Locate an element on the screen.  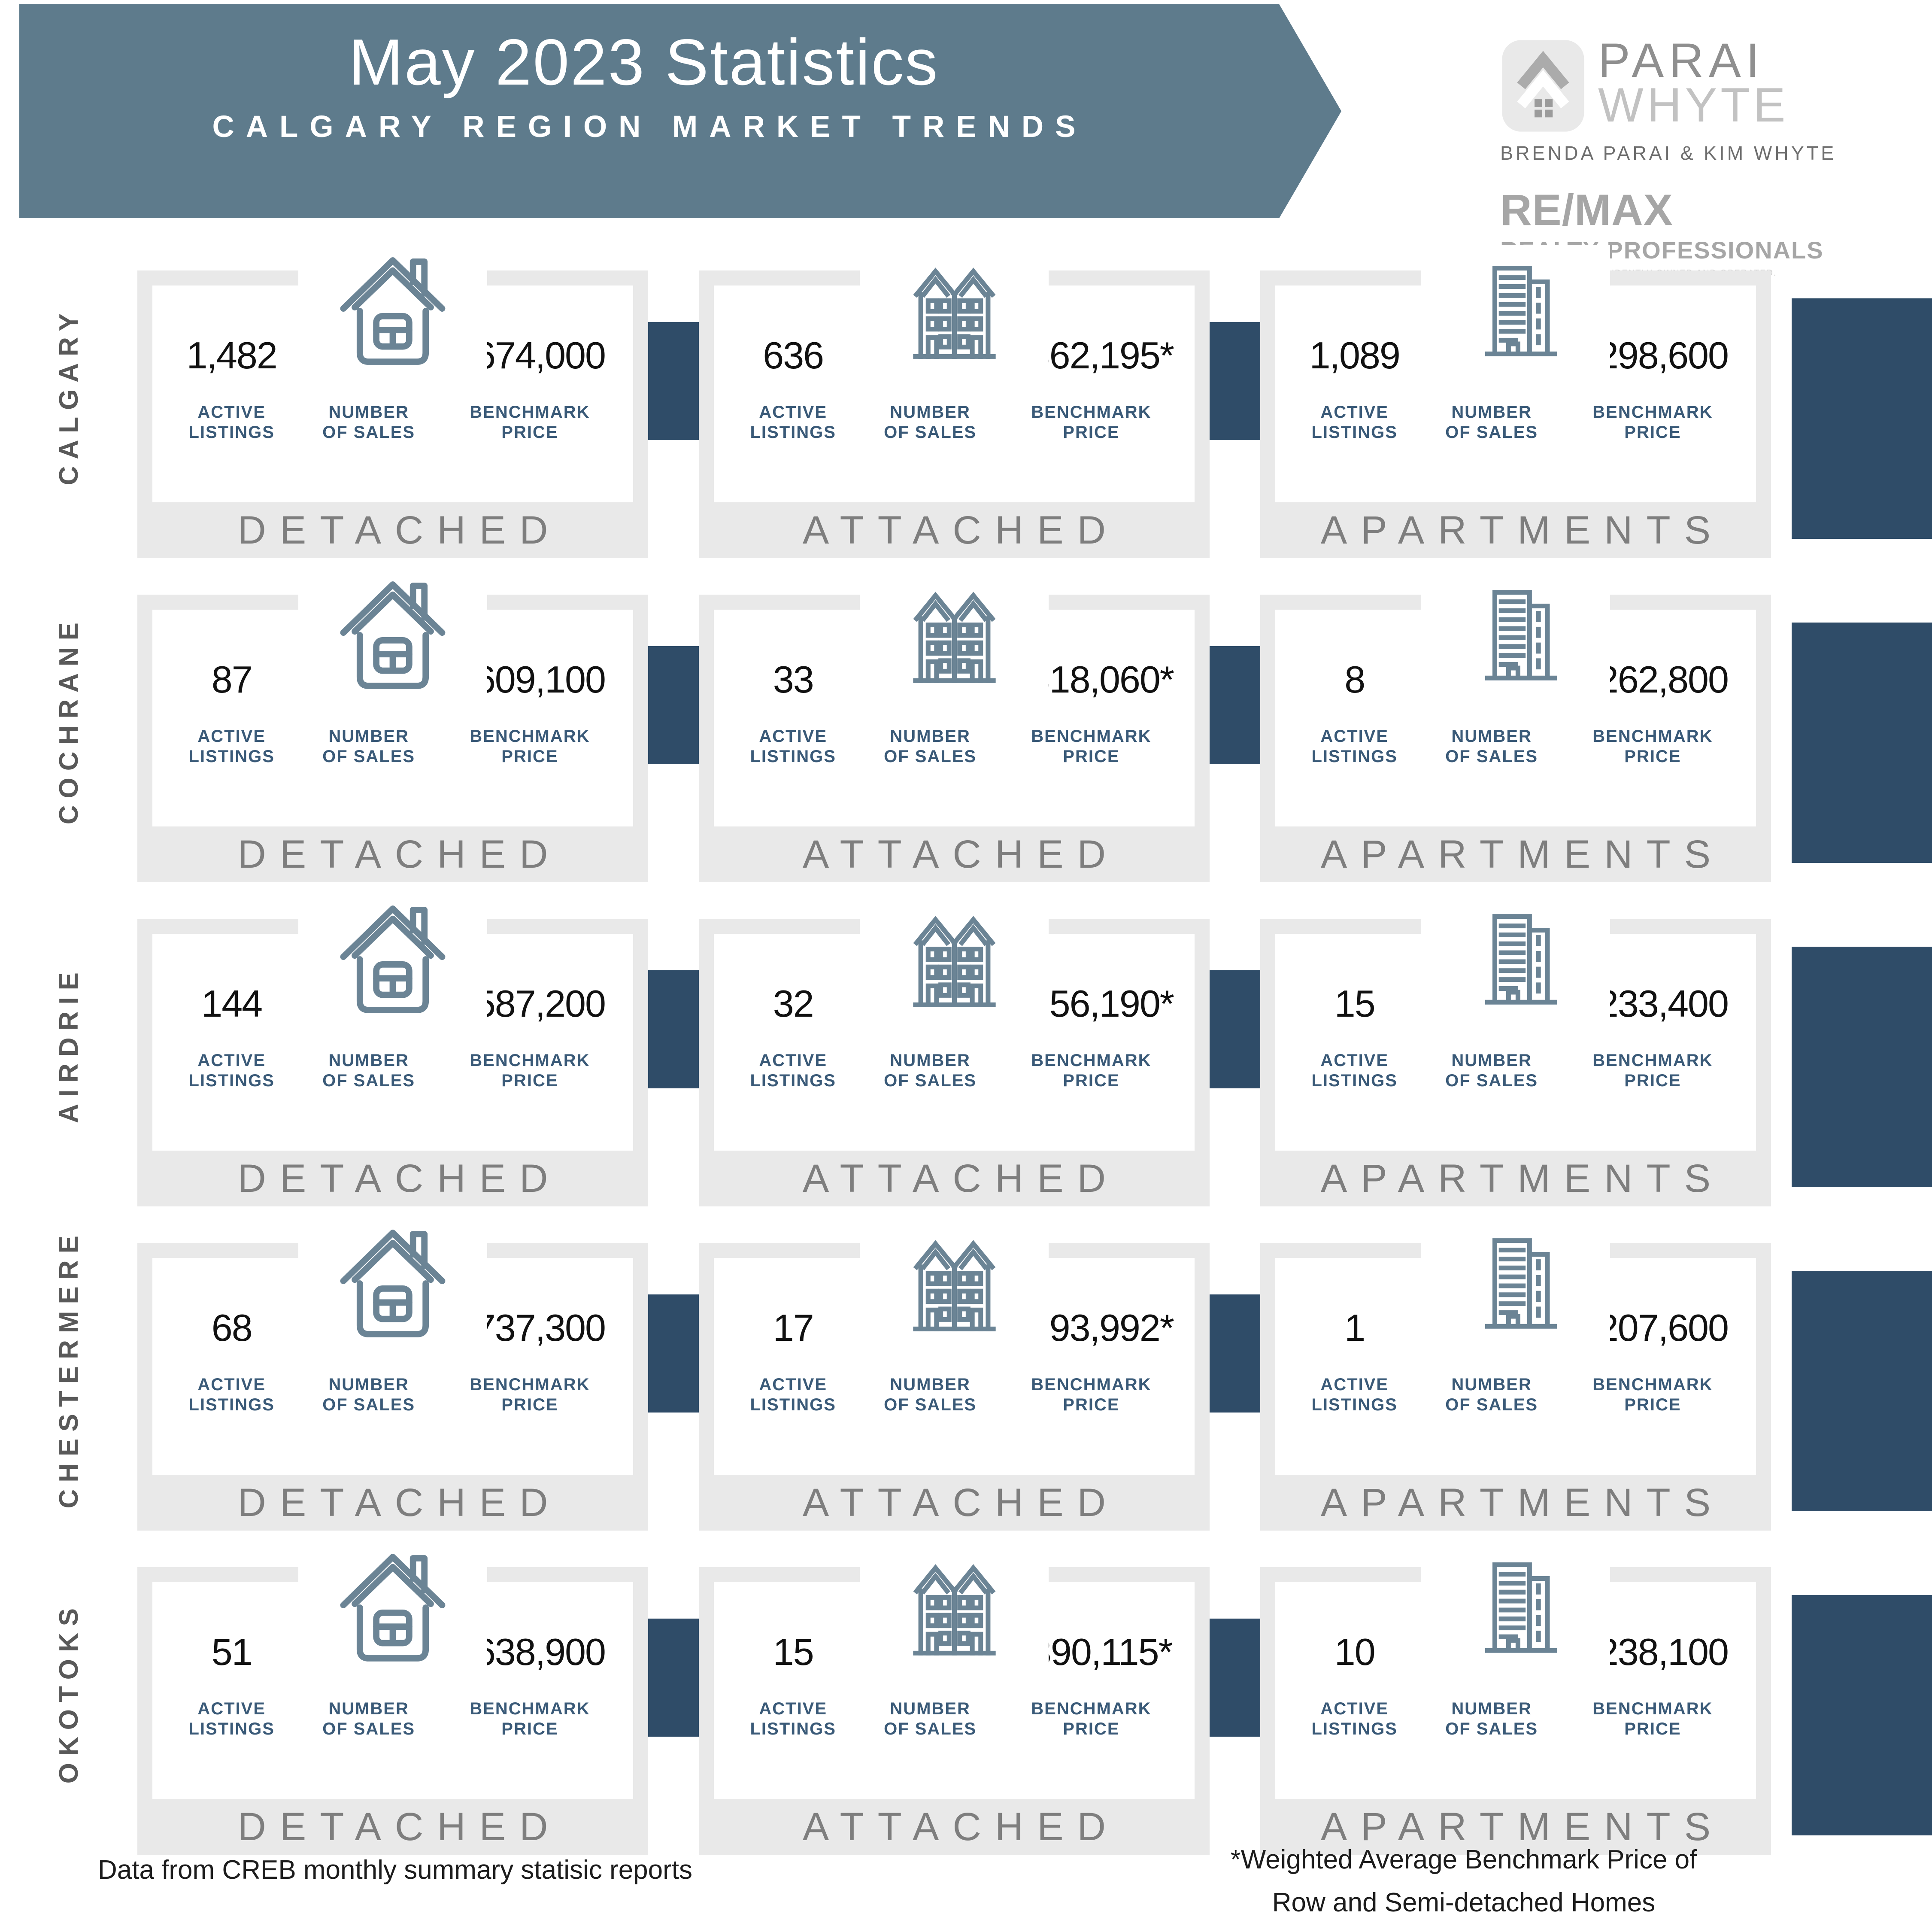
city-label: CHESTERMERE is located at coordinates (69, 1368).